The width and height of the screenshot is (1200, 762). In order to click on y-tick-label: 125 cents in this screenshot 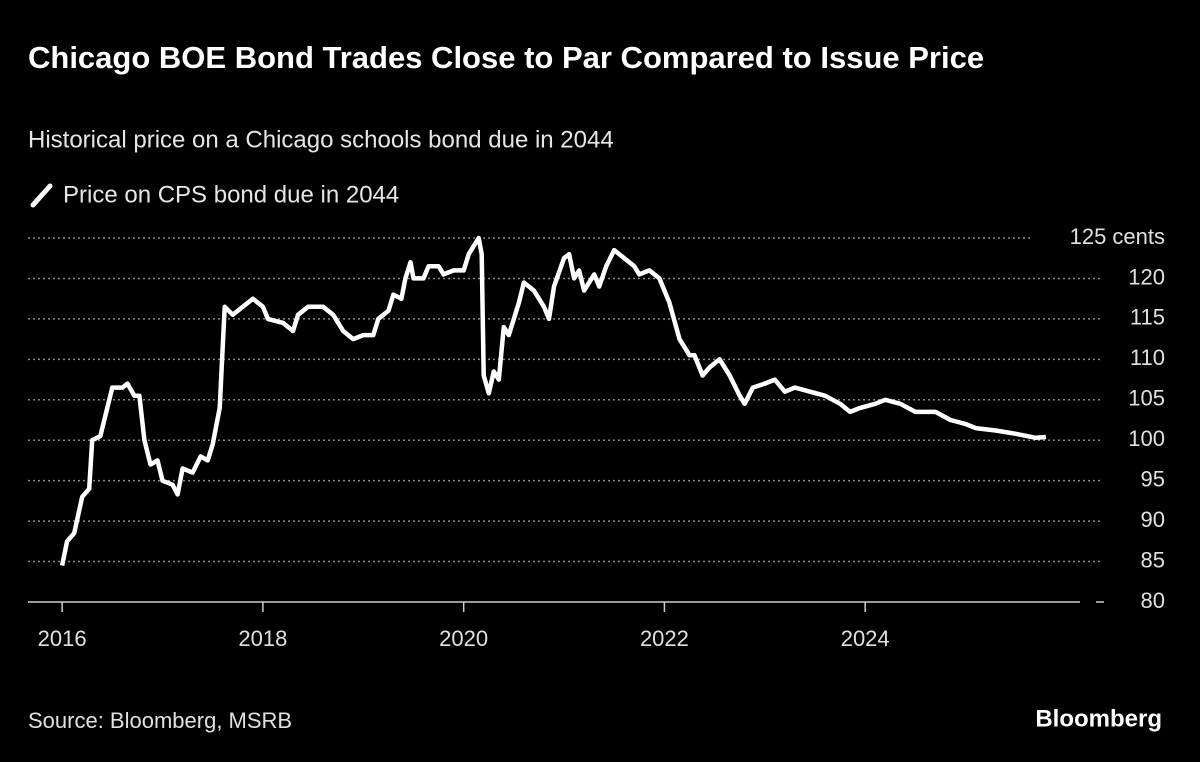, I will do `click(1117, 236)`.